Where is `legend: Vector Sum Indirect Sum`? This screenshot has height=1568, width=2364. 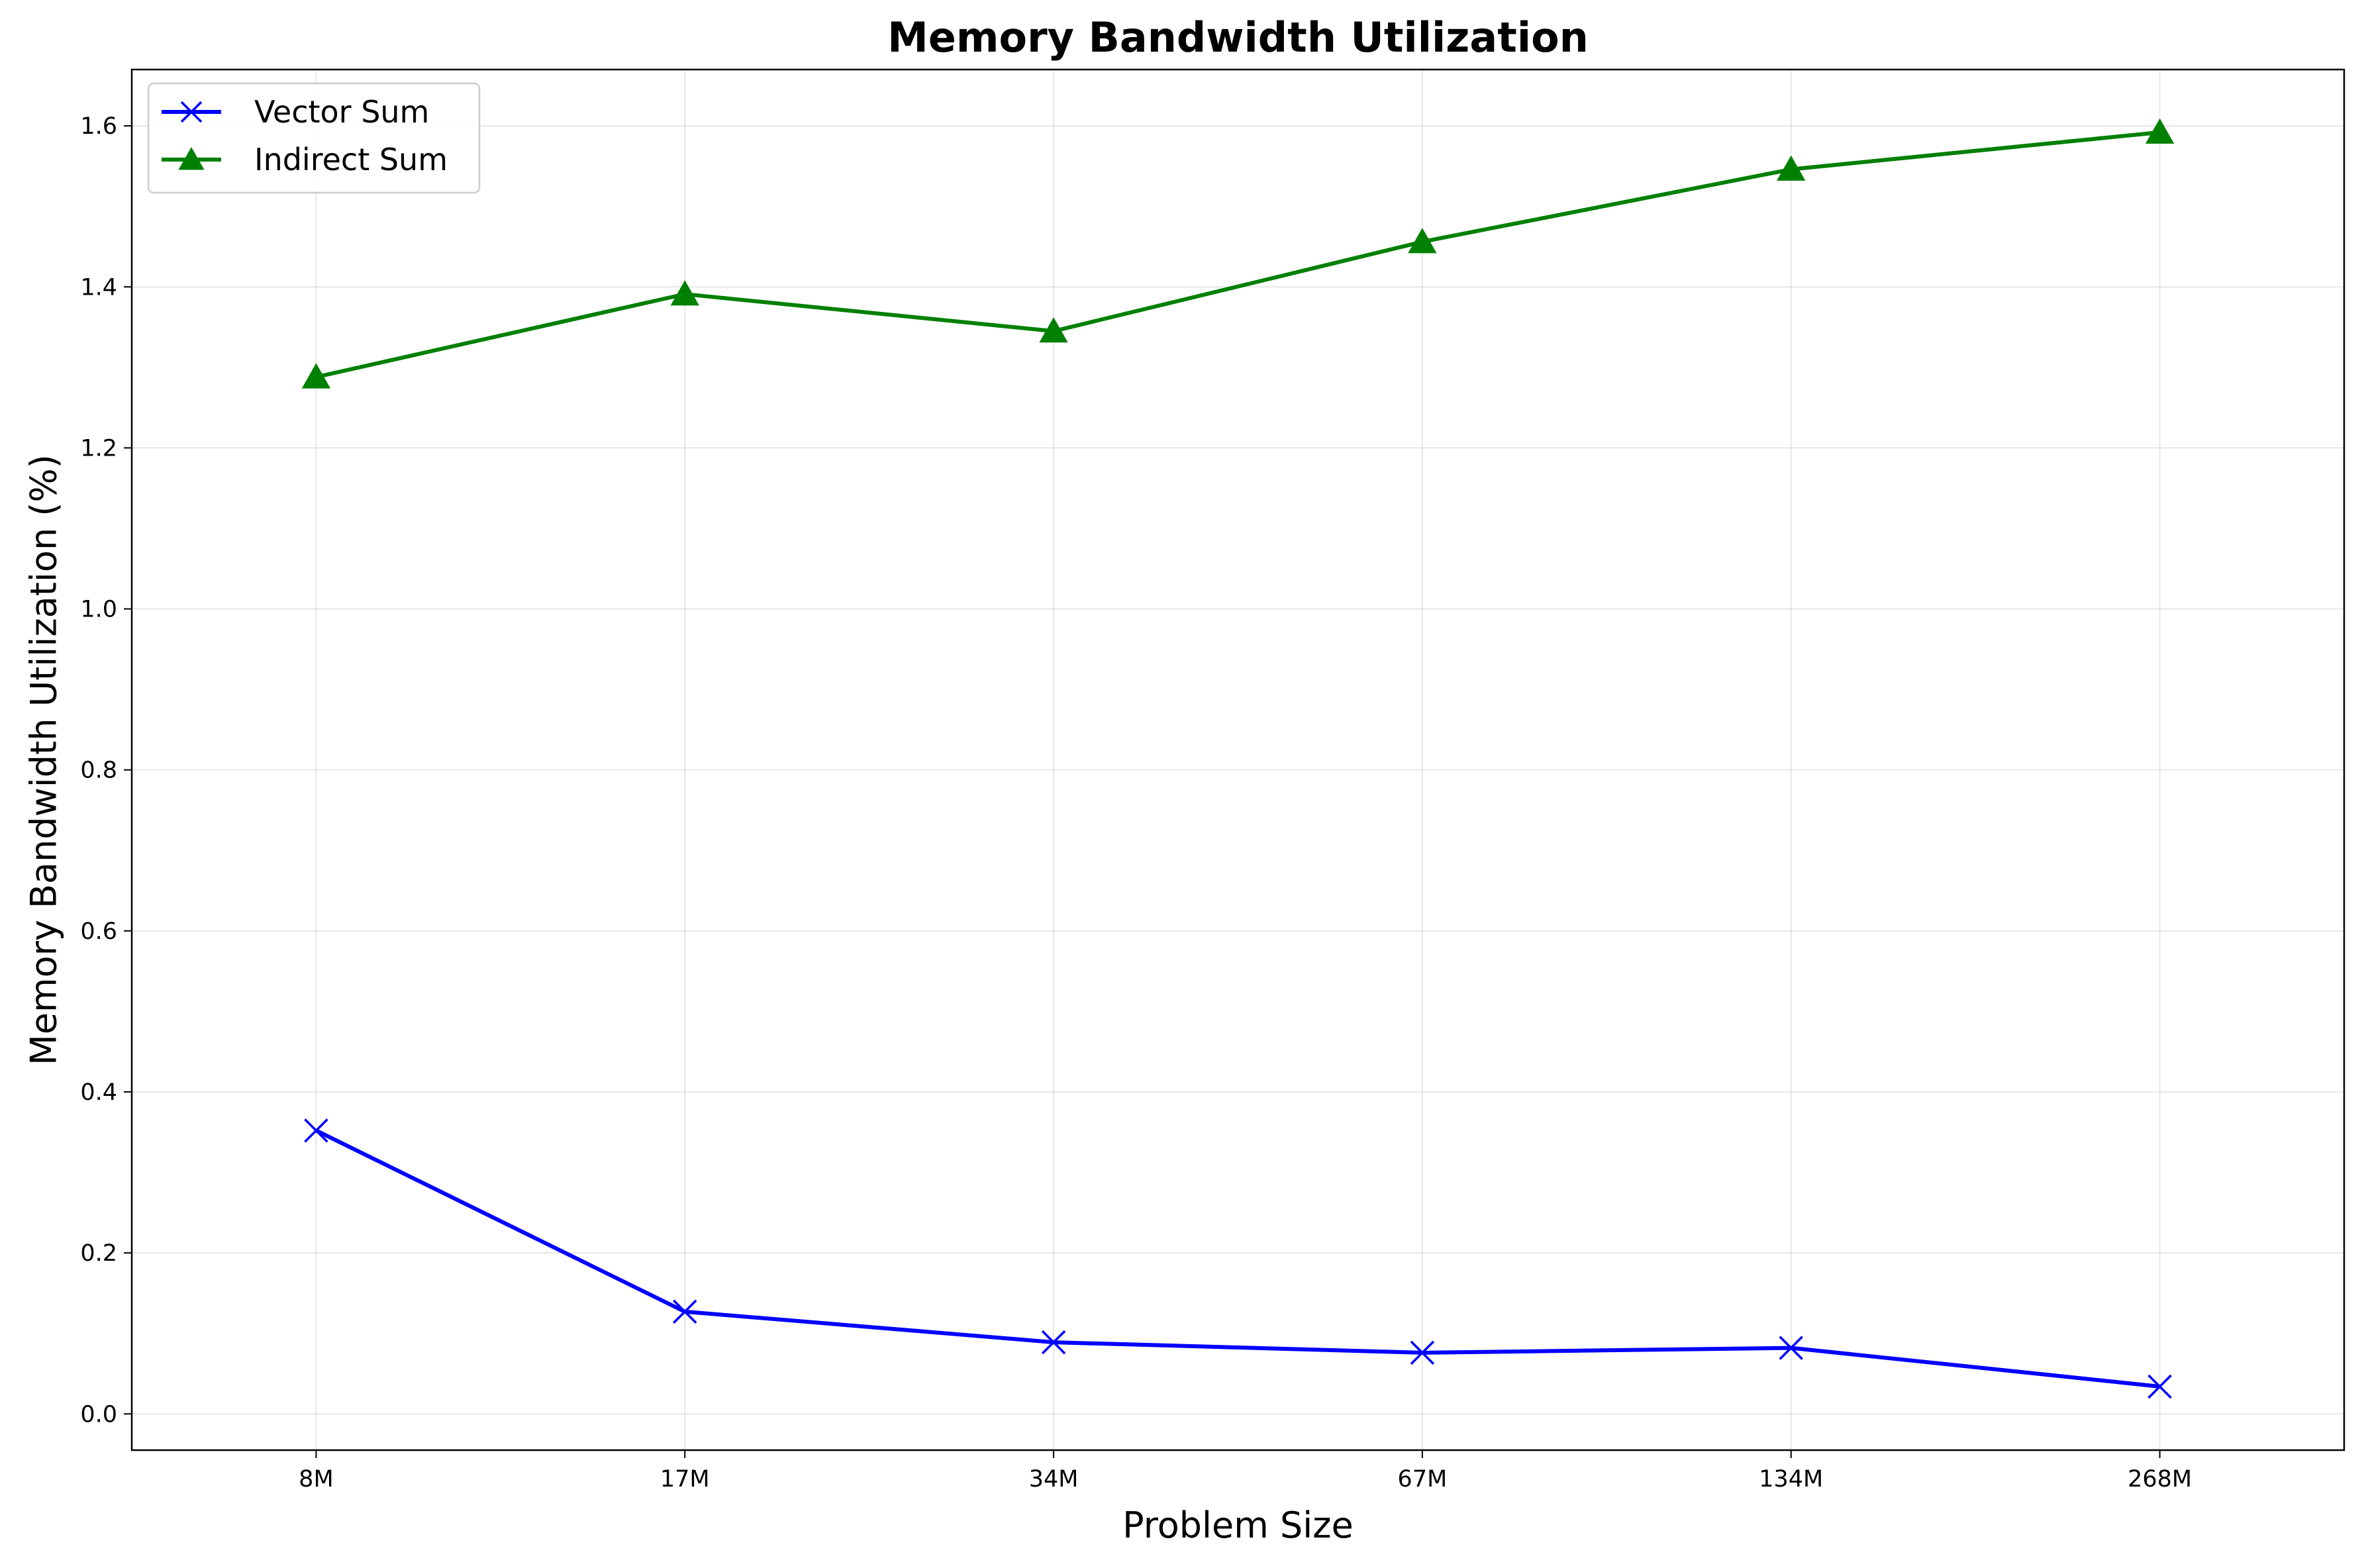 legend: Vector Sum Indirect Sum is located at coordinates (314, 138).